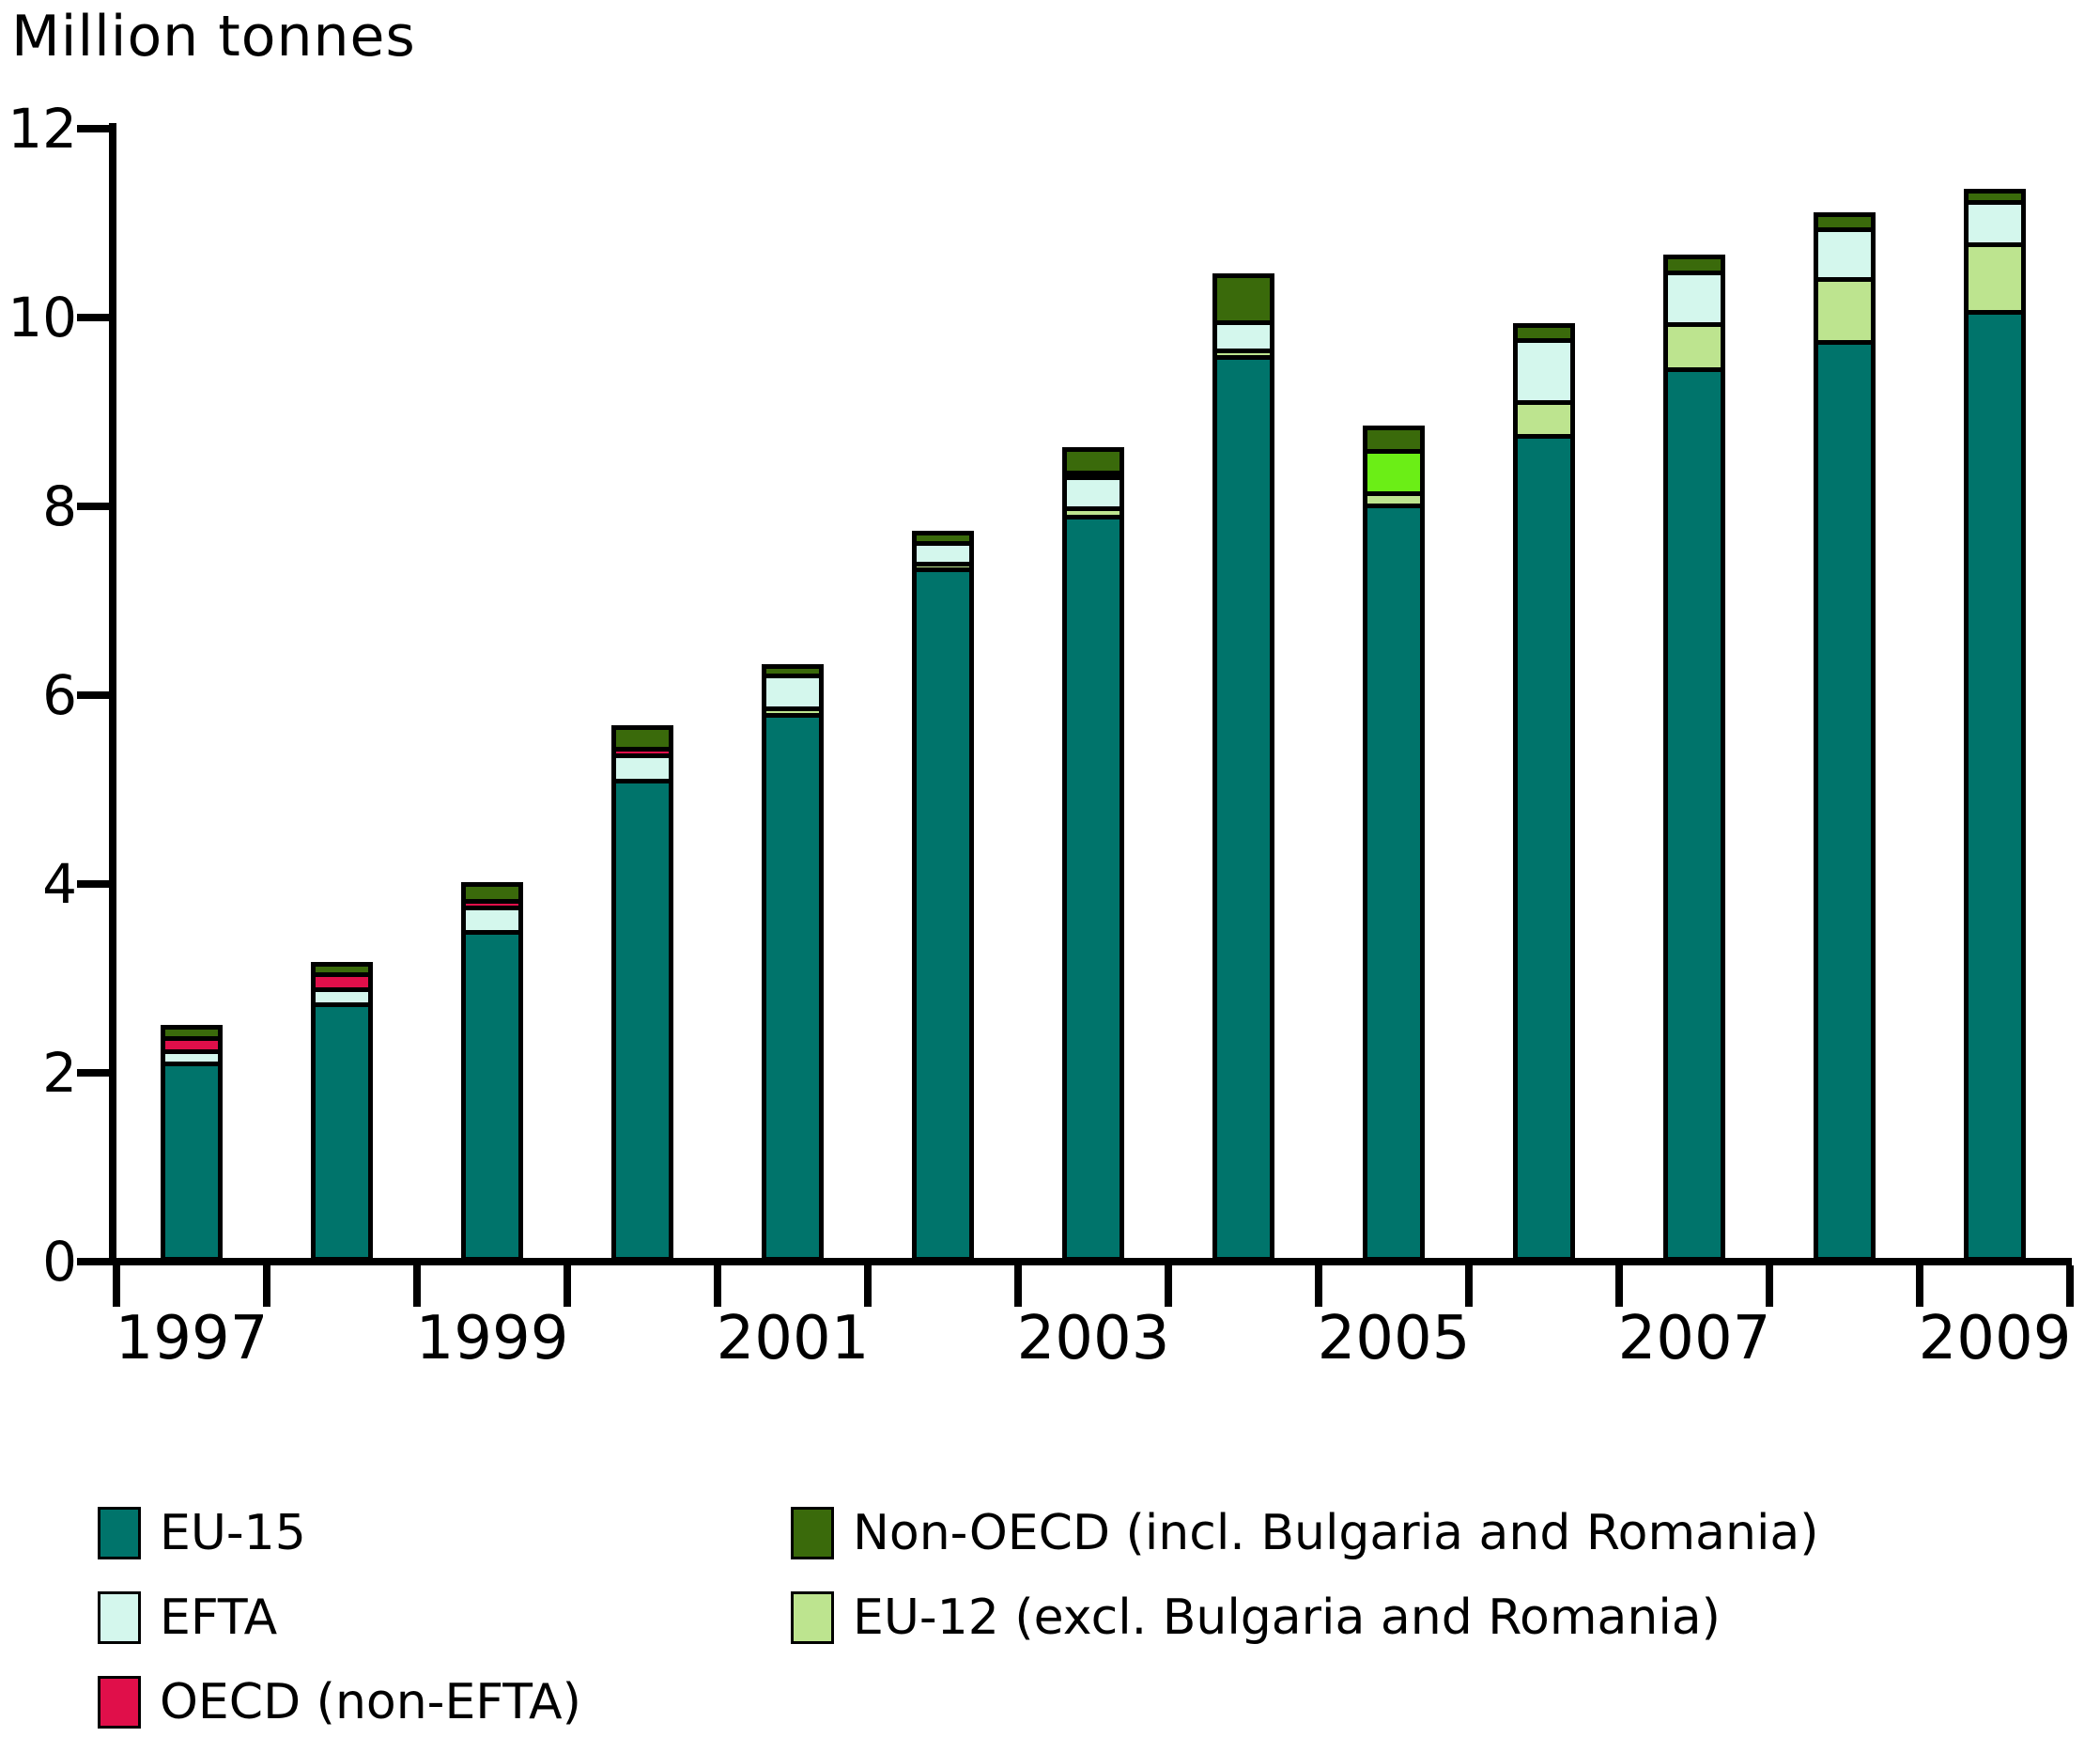 The image size is (2100, 1737). Describe the element at coordinates (1244, 806) in the screenshot. I see `bar-2004-segment-eu15` at that location.